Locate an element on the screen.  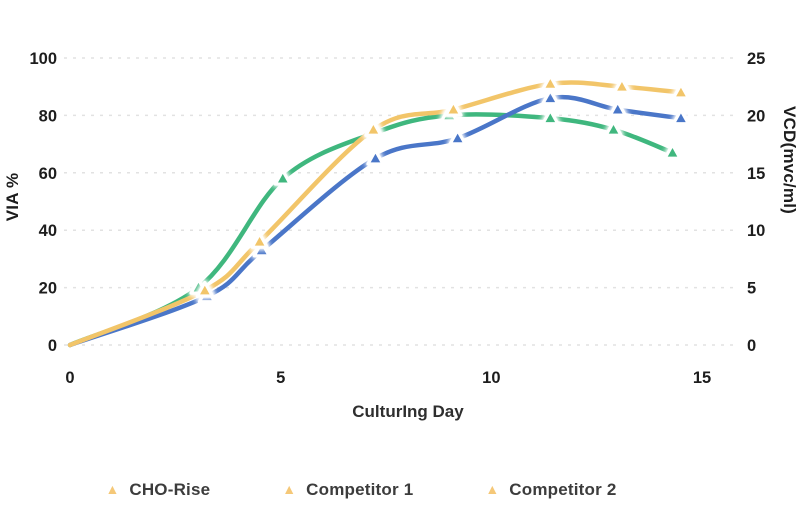
x-axis-ticks: 0 5 10 15 is located at coordinates (388, 378).